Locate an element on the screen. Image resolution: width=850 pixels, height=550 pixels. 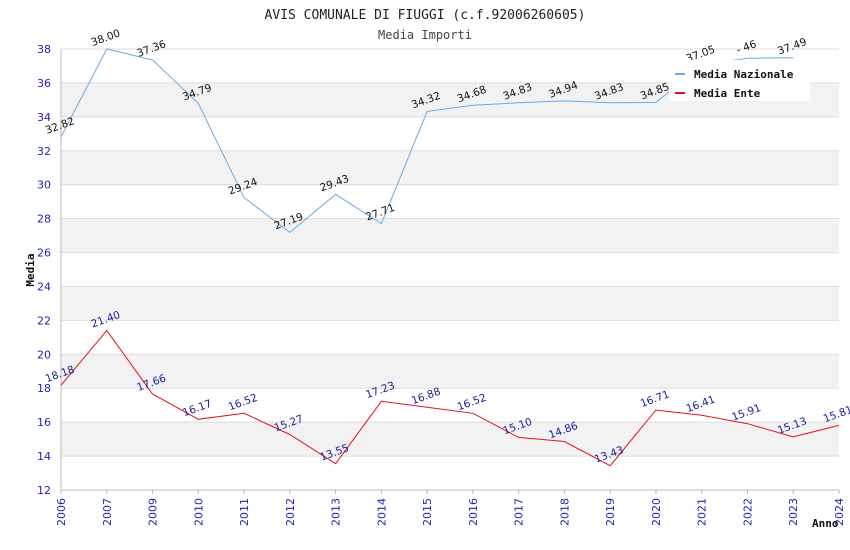
x-tick-label: 2020 is located at coordinates (656, 512).